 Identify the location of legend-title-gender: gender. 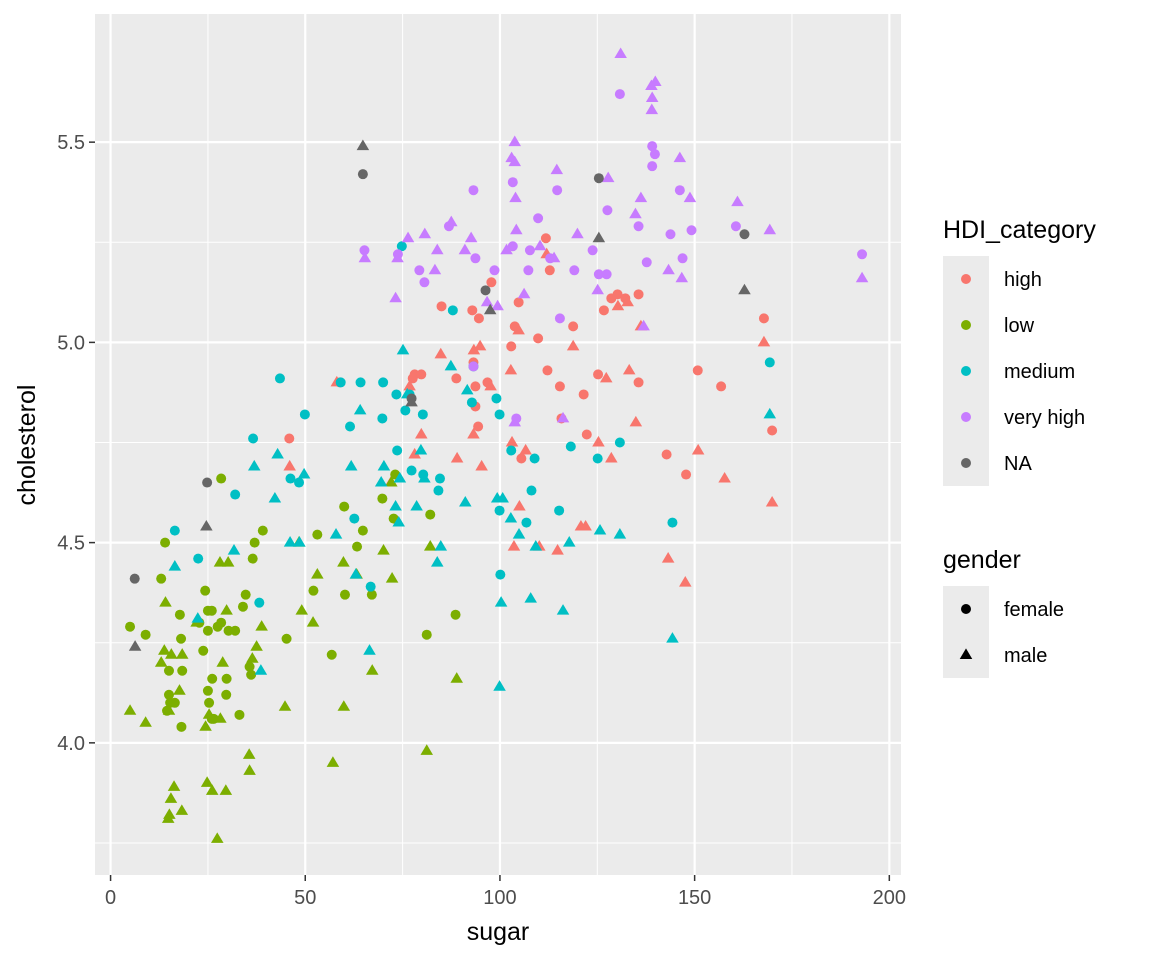
(982, 560).